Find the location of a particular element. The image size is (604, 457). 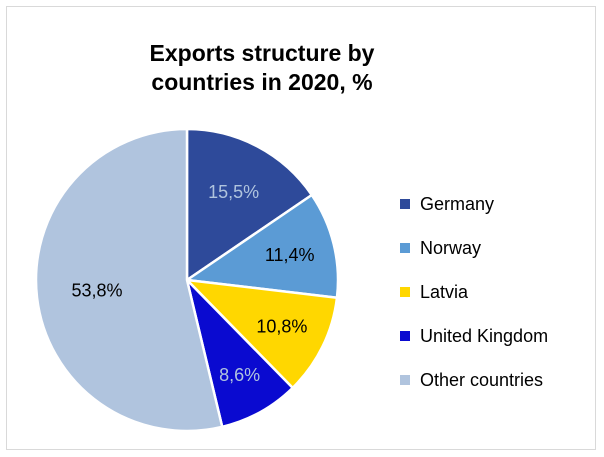

pie-slice-norway is located at coordinates (261, 246).